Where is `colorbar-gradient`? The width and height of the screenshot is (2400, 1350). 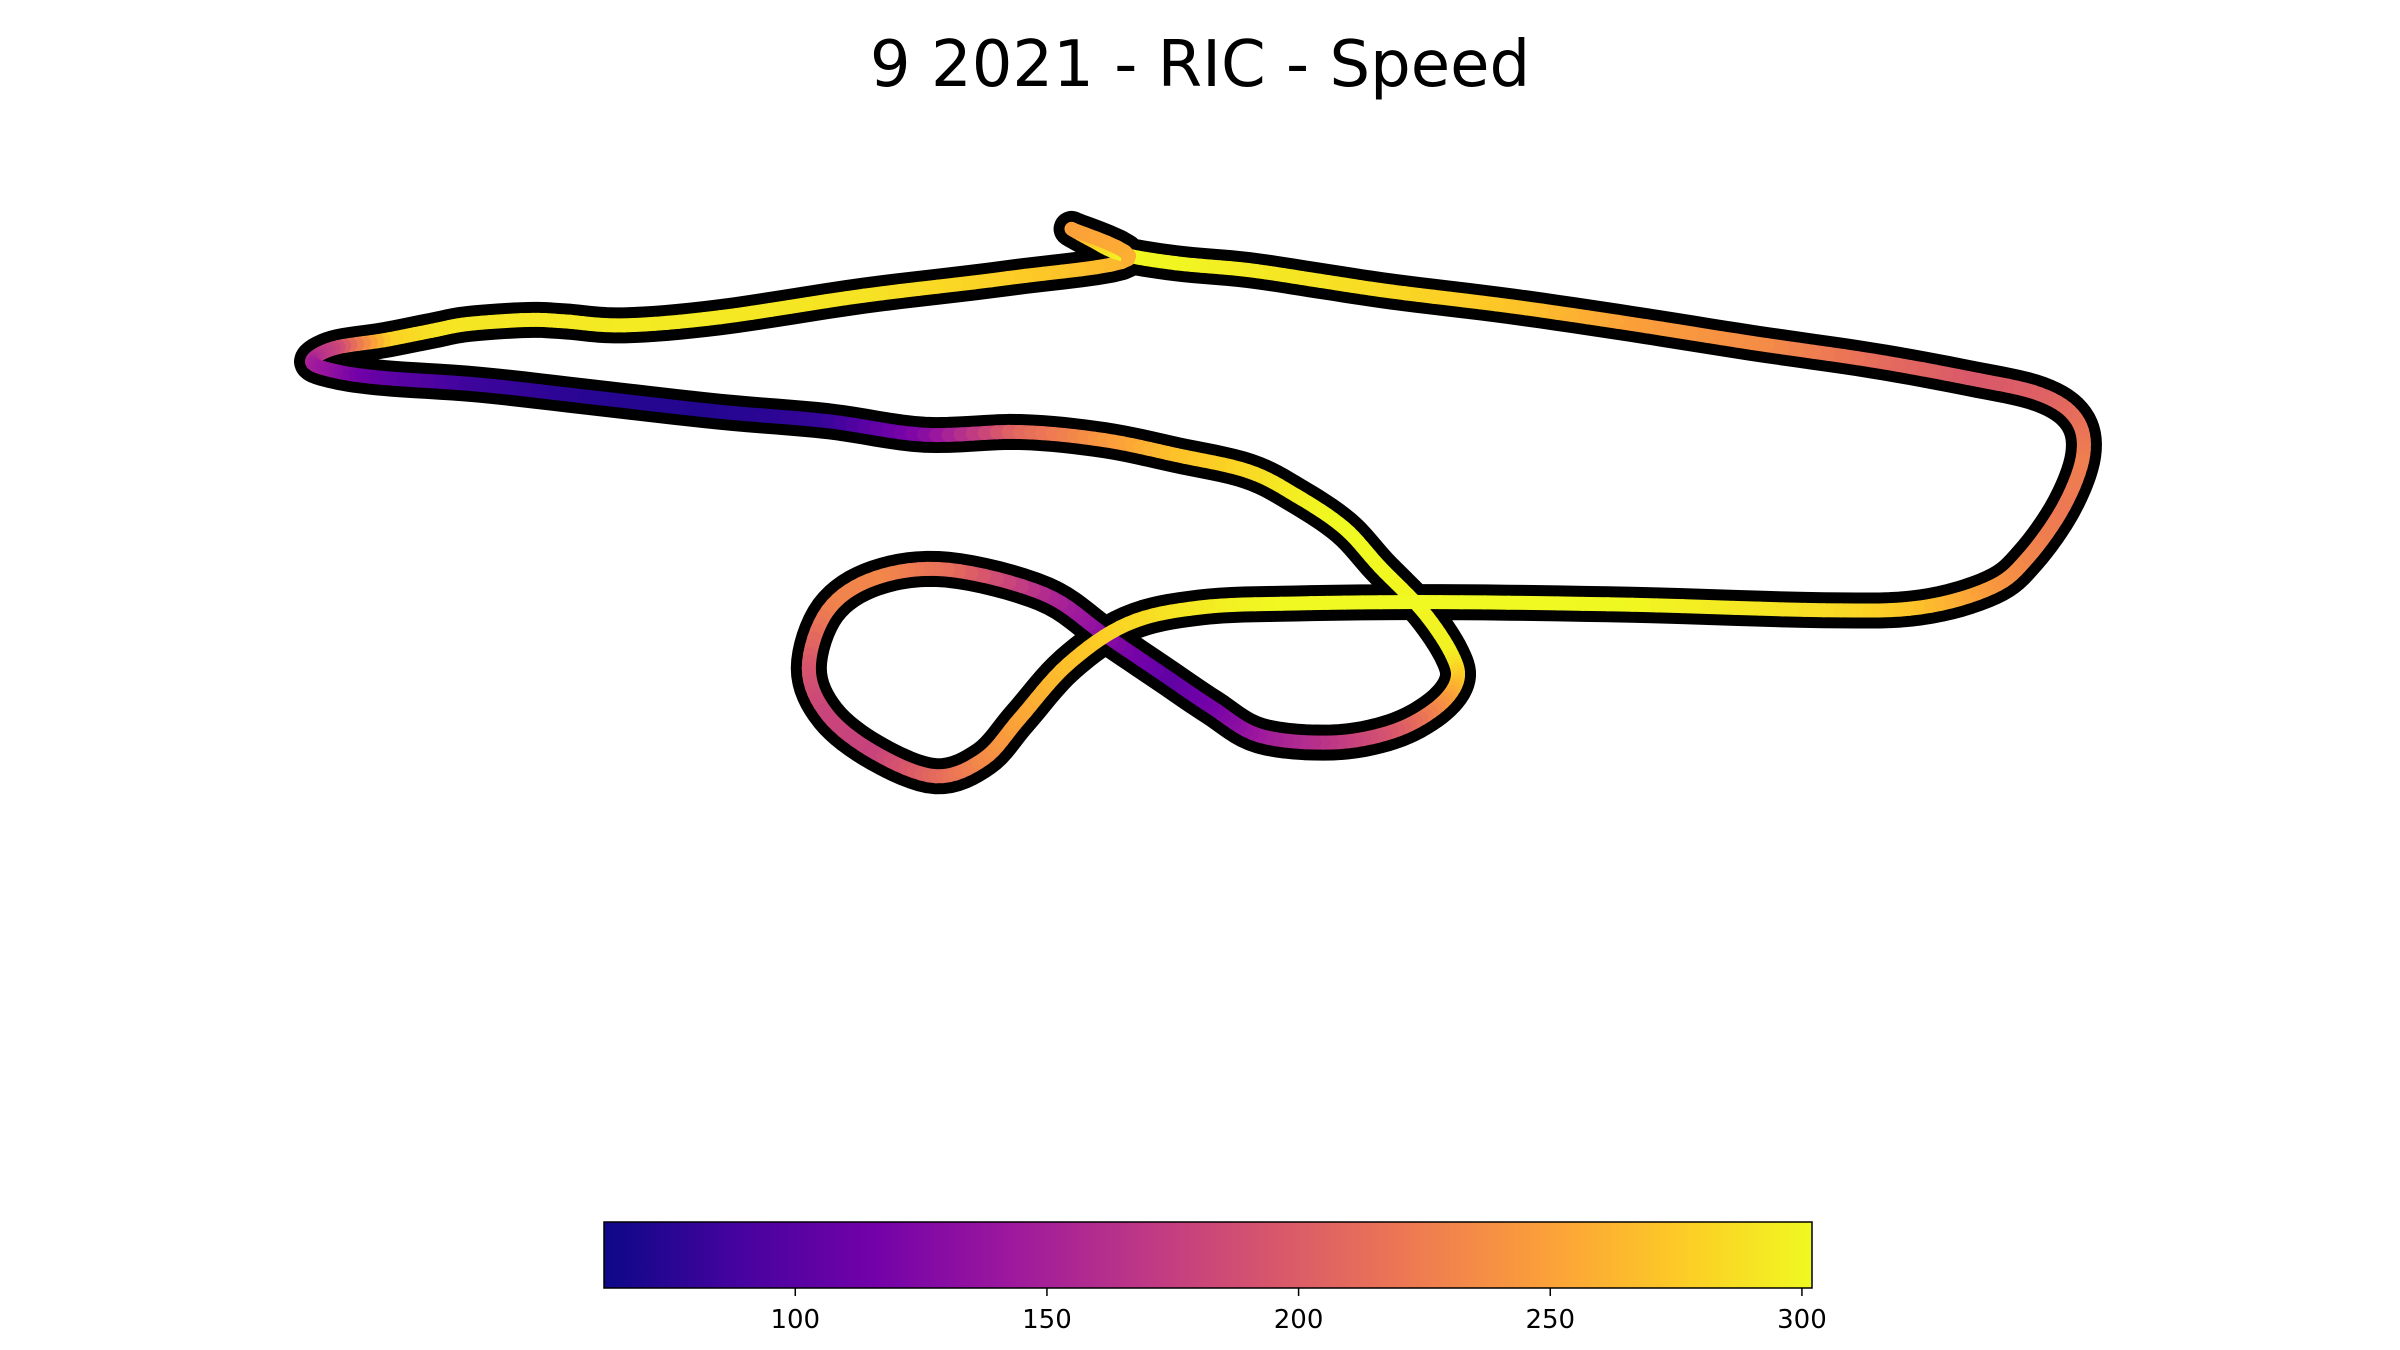
colorbar-gradient is located at coordinates (1208, 1255).